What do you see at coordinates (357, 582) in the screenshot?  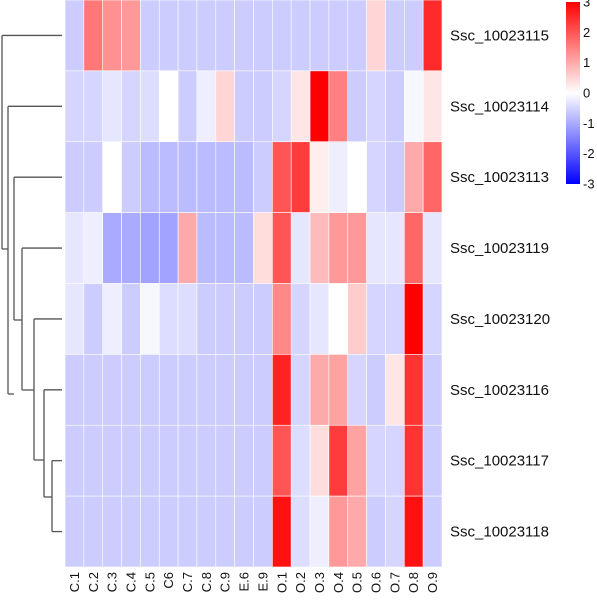 I see `column-label: O.5` at bounding box center [357, 582].